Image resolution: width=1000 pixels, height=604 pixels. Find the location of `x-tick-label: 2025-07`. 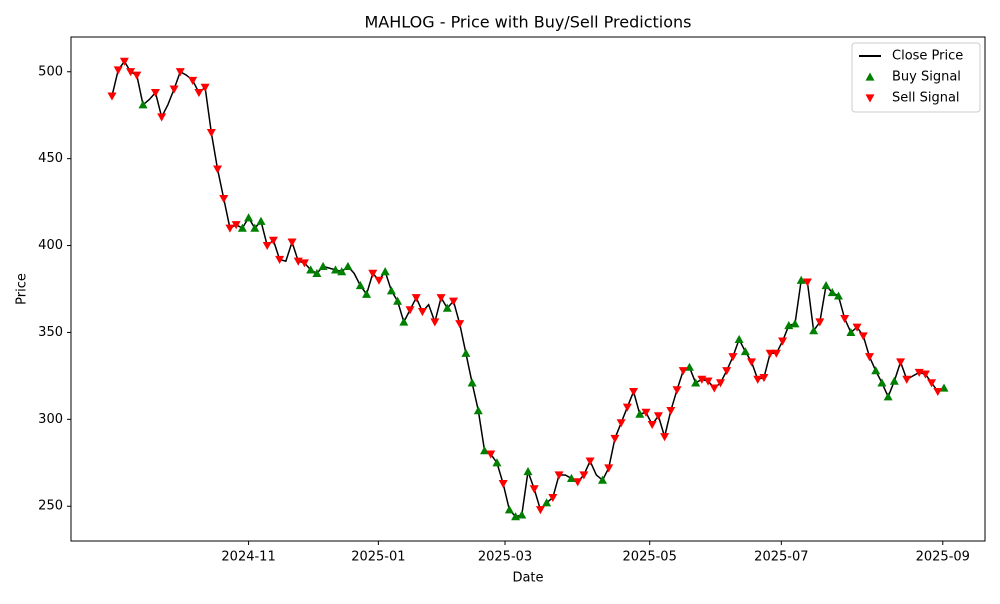

x-tick-label: 2025-07 is located at coordinates (781, 557).